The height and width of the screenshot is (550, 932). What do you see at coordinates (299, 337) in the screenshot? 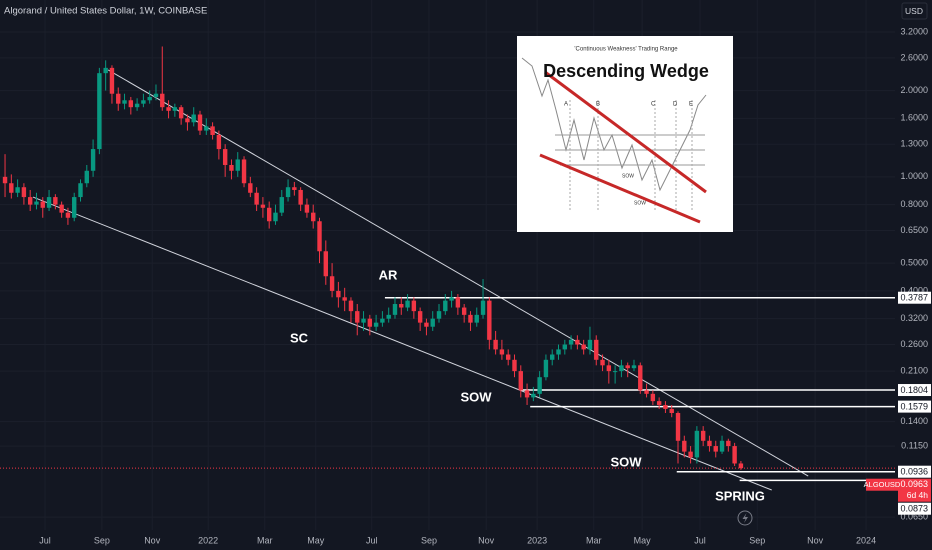
I see `annotation: SC` at bounding box center [299, 337].